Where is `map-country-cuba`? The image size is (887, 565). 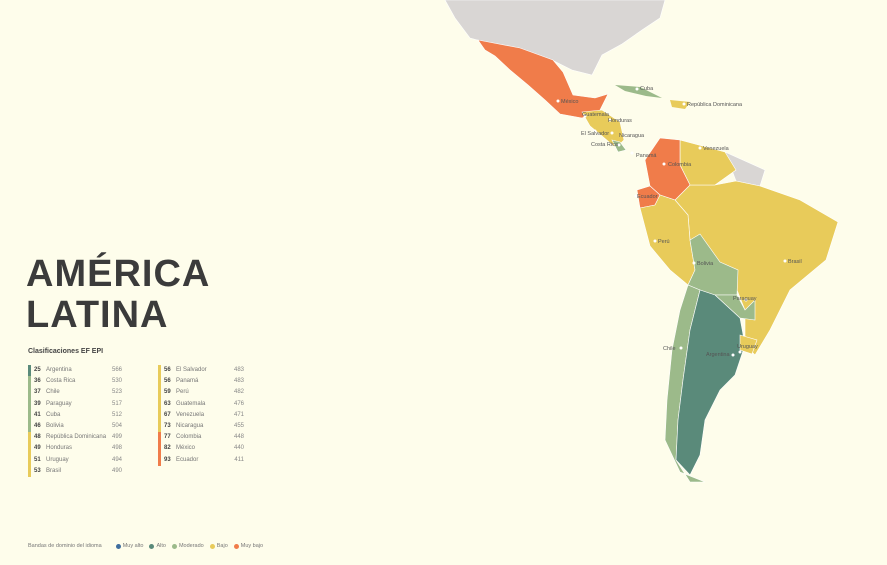 map-country-cuba is located at coordinates (638, 91).